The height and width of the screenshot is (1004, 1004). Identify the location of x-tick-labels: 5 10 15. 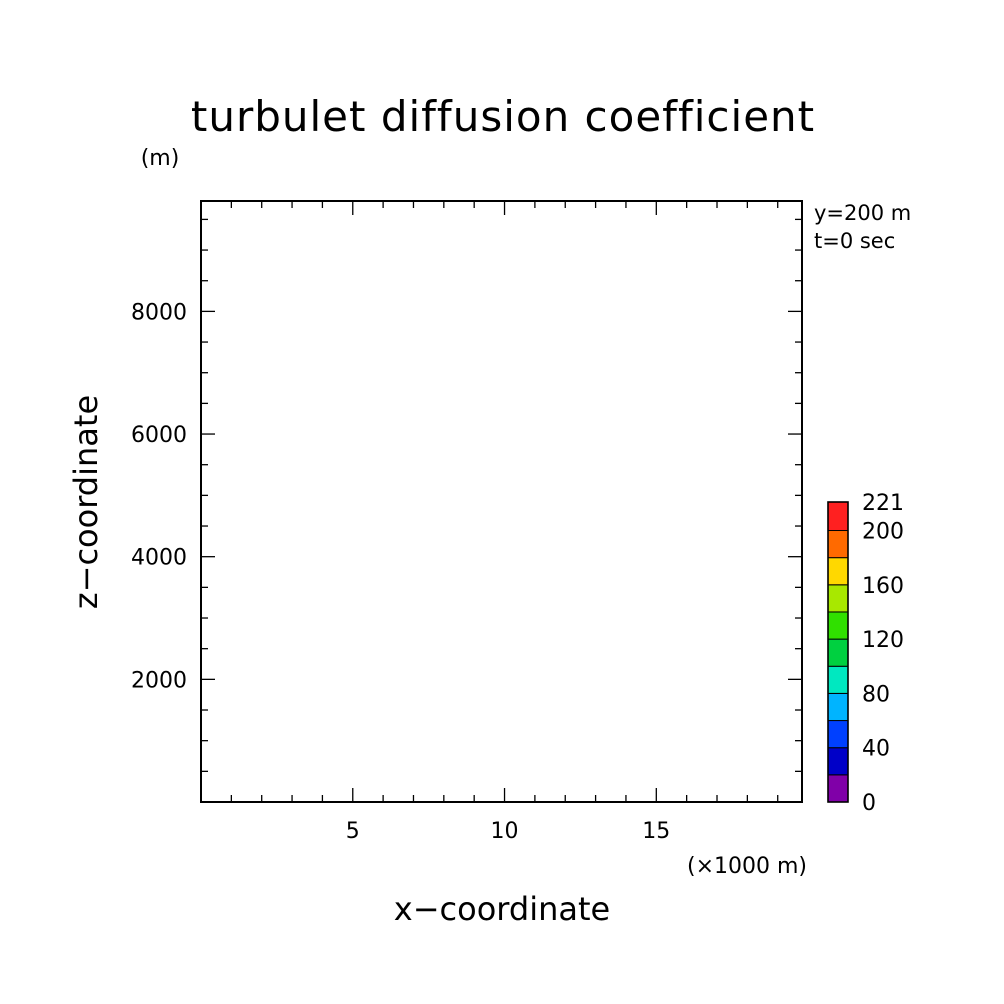
(508, 831).